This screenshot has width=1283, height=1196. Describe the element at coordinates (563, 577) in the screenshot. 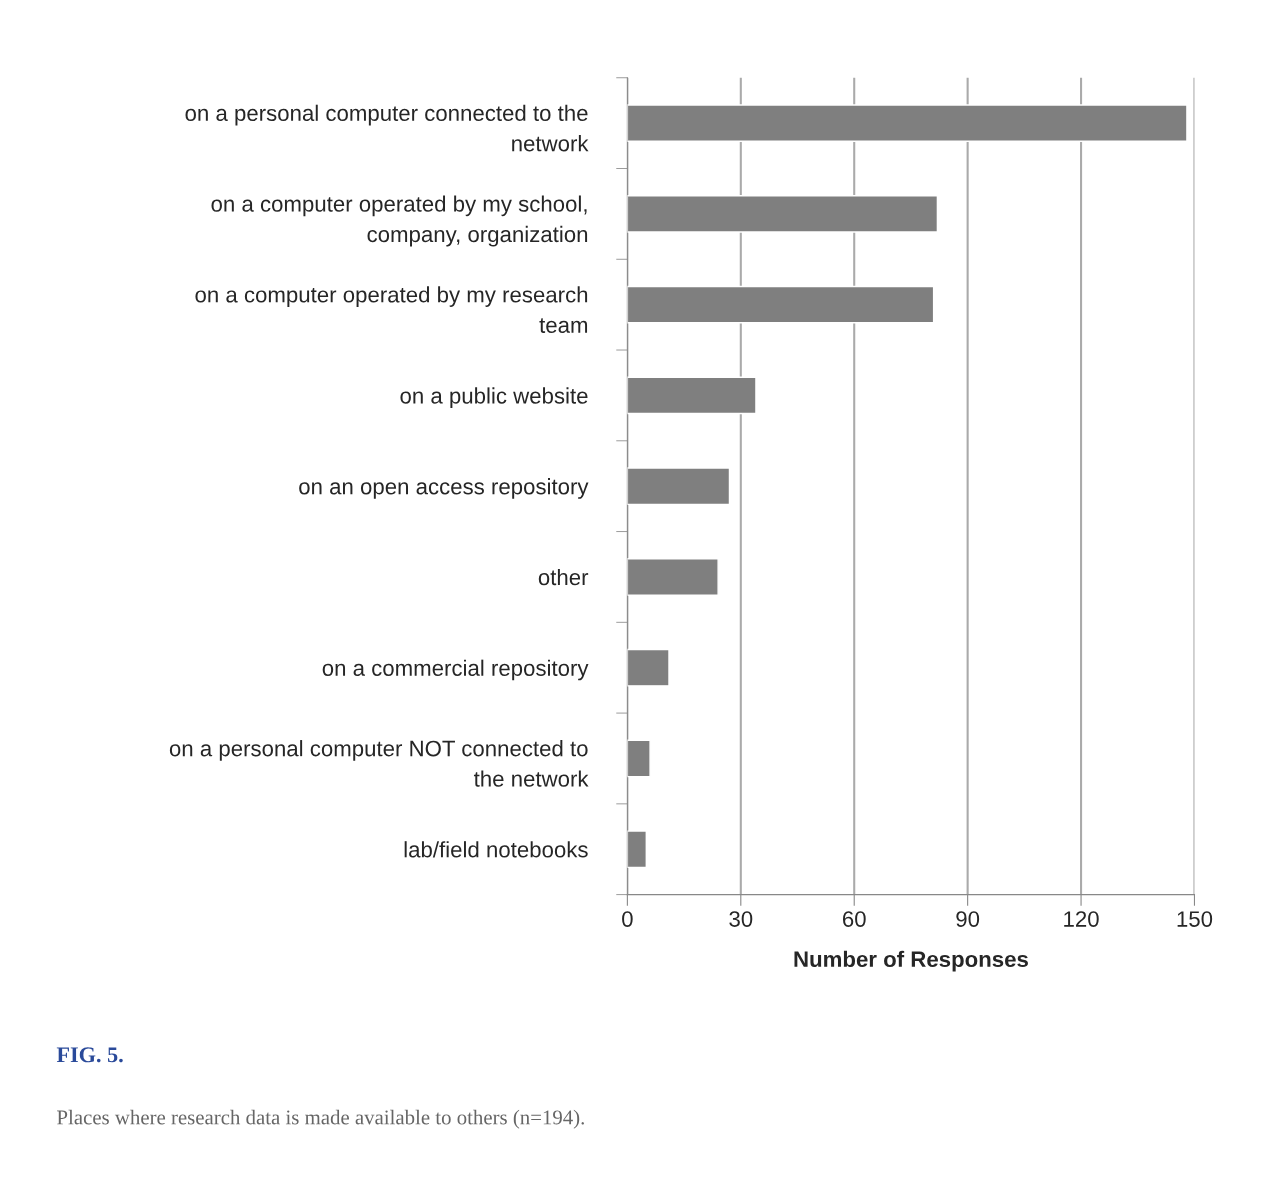

I see `y-tick-label: other` at that location.